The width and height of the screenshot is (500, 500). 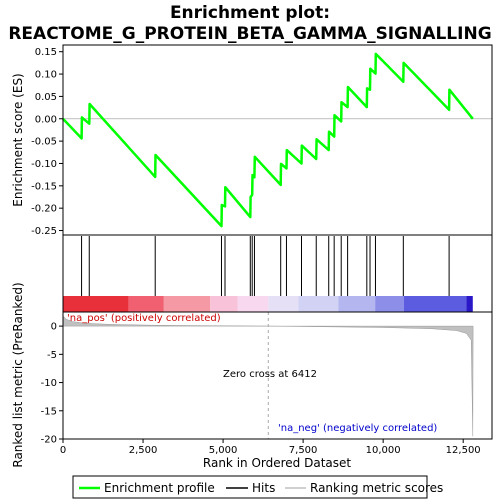 What do you see at coordinates (49, 383) in the screenshot?
I see `metric-y-tick-label: -10` at bounding box center [49, 383].